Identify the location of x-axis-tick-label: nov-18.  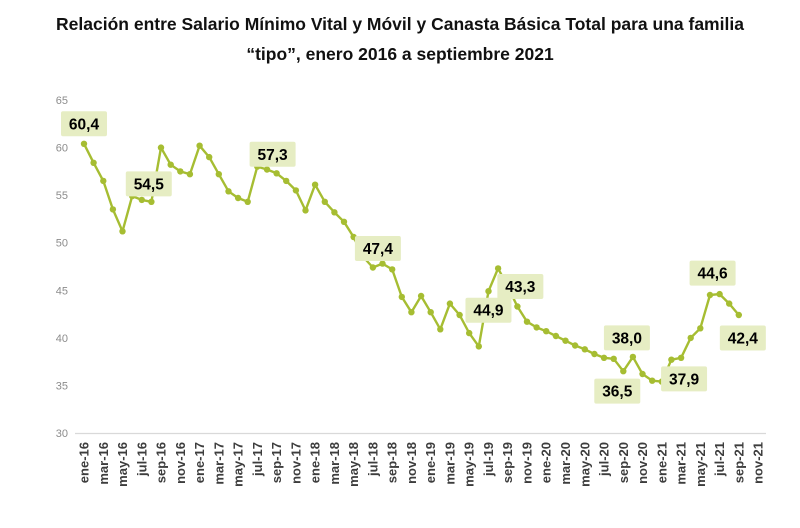
(411, 463).